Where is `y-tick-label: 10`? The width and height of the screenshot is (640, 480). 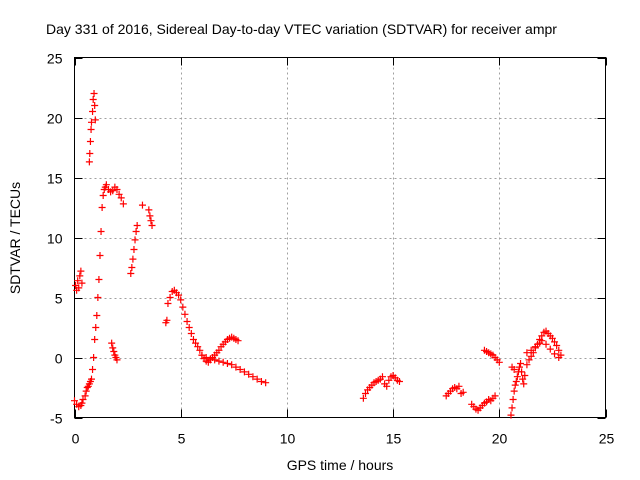 y-tick-label: 10 is located at coordinates (55, 239).